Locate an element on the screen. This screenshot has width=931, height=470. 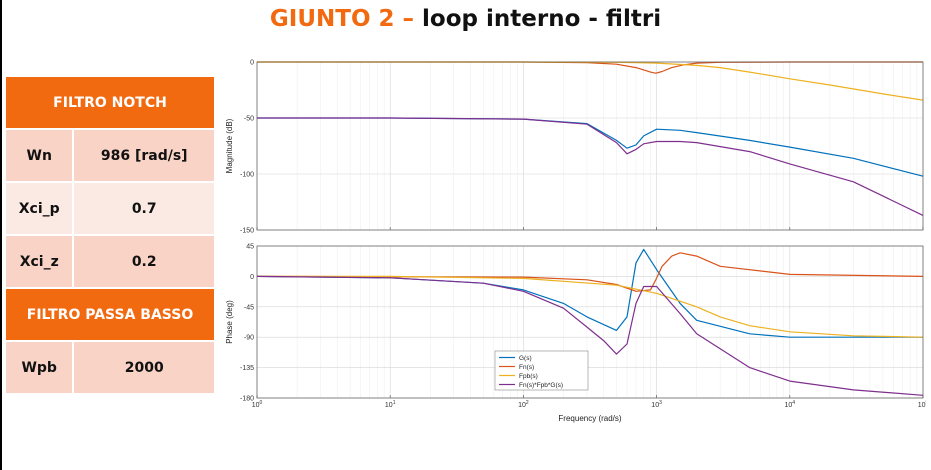
param-label-xci-z: Xci_z is located at coordinates (39, 261).